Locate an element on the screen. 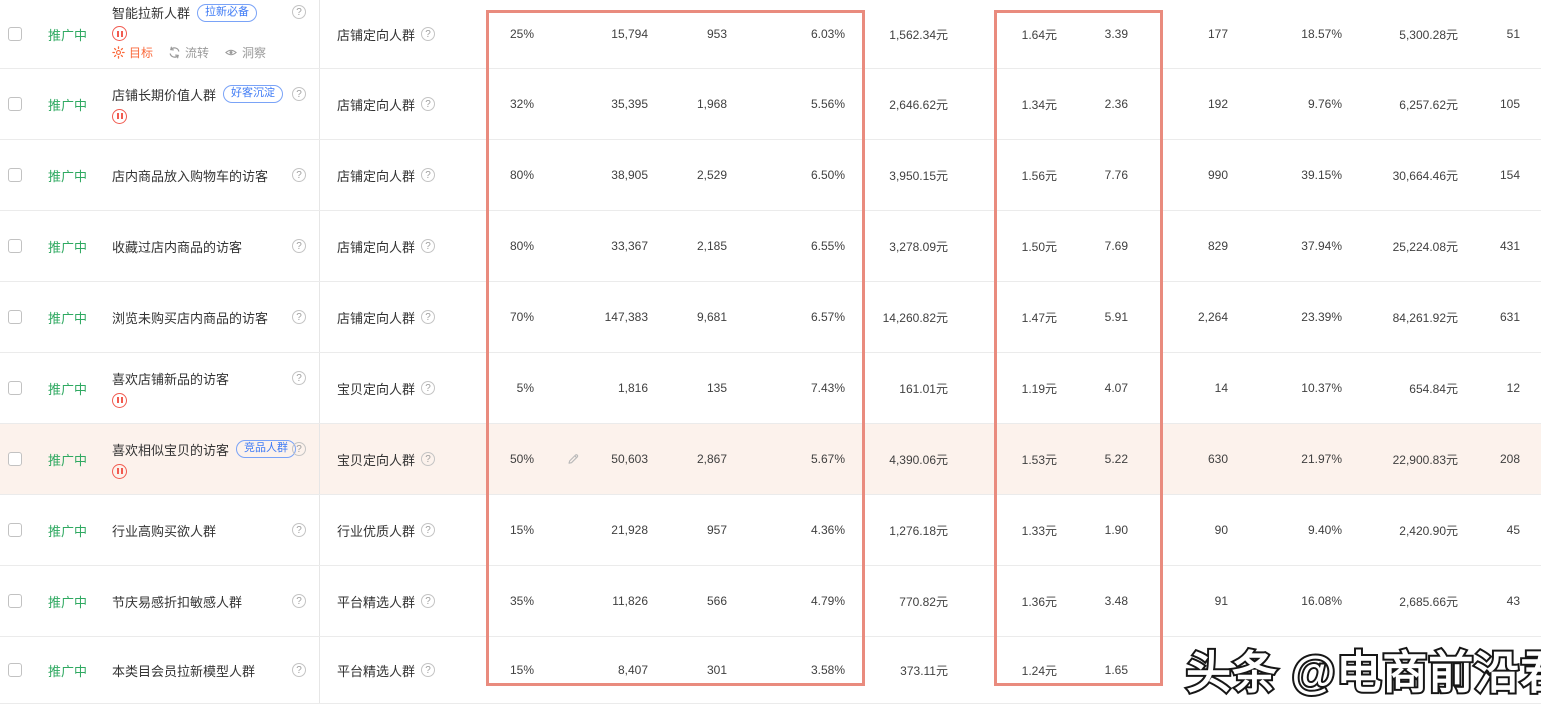 Image resolution: width=1541 pixels, height=704 pixels. cost-cell: 2,646.62元 is located at coordinates (937, 104).